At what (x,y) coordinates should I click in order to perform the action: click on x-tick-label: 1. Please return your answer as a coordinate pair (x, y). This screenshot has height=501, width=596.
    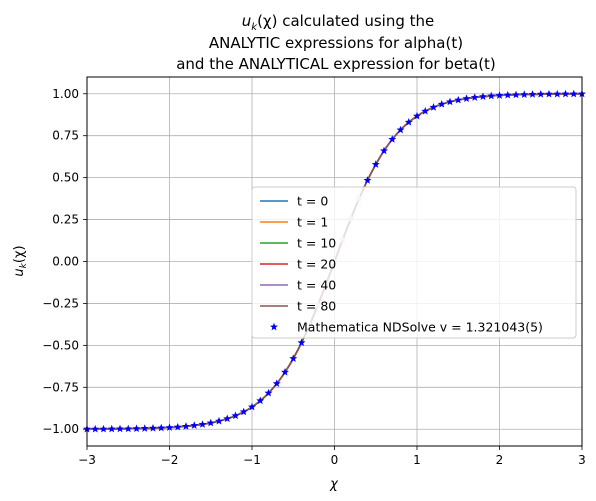
    Looking at the image, I should click on (417, 460).